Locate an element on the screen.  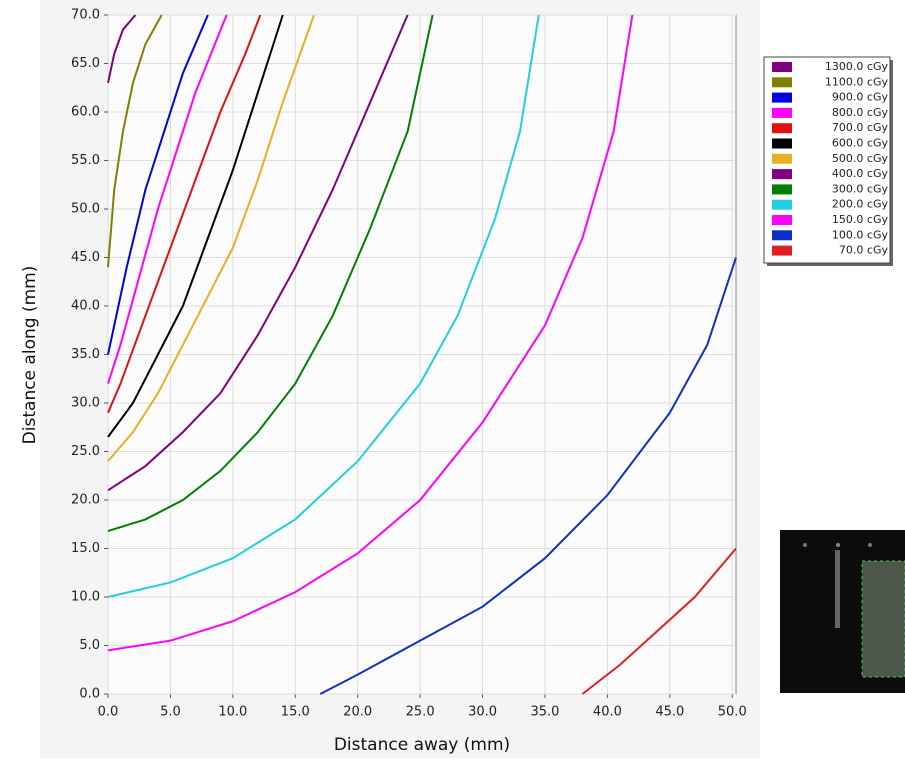
x-tick-label: 20.0 is located at coordinates (357, 712).